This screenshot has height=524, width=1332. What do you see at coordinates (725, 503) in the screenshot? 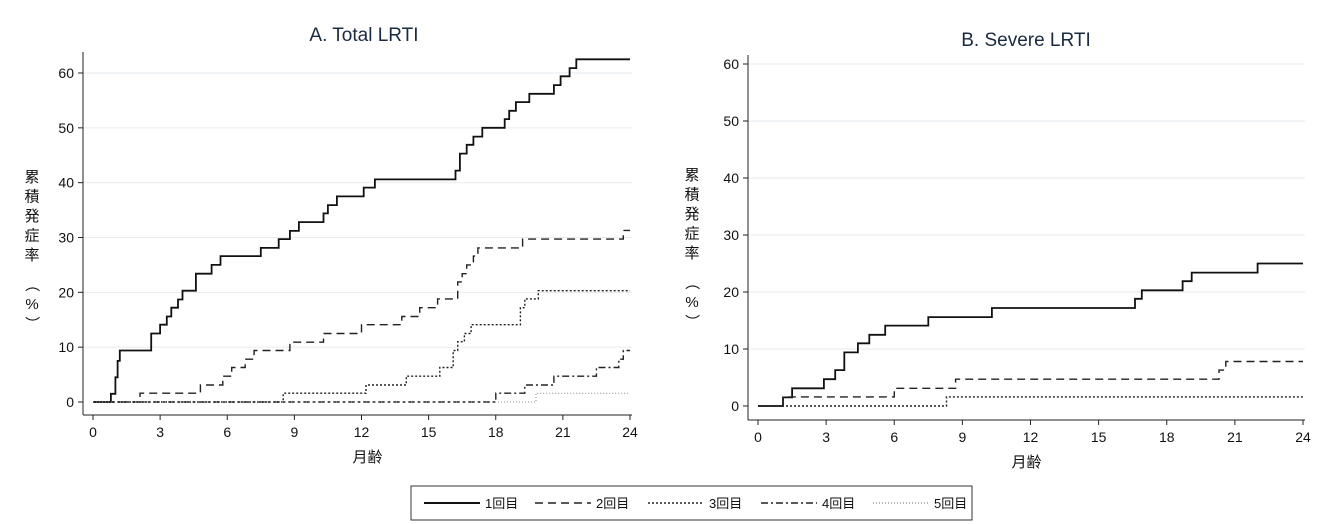
I see `legend-label: 3回目` at bounding box center [725, 503].